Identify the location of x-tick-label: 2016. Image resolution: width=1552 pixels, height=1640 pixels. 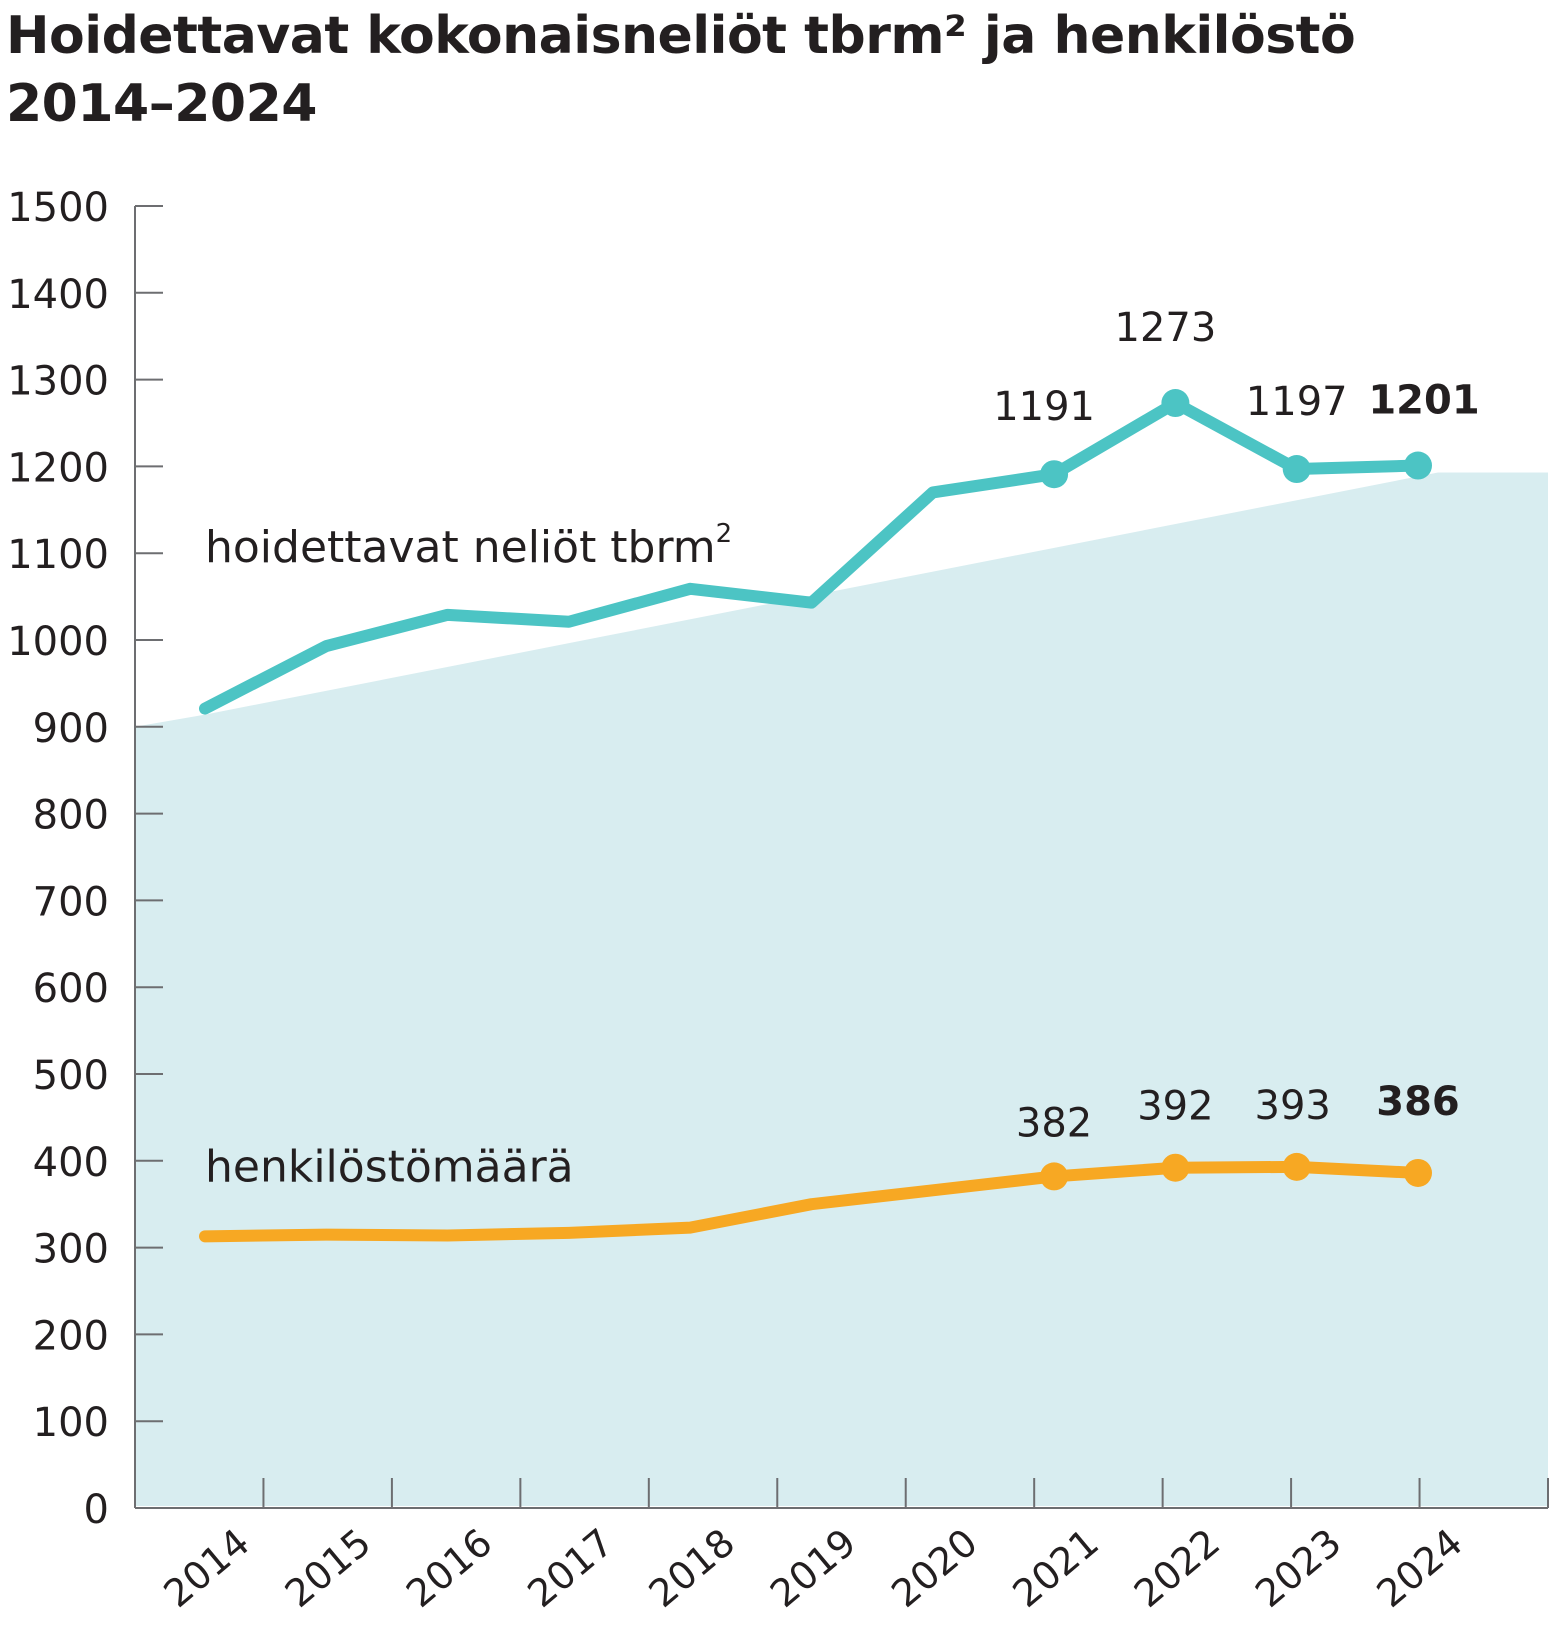
(449, 1568).